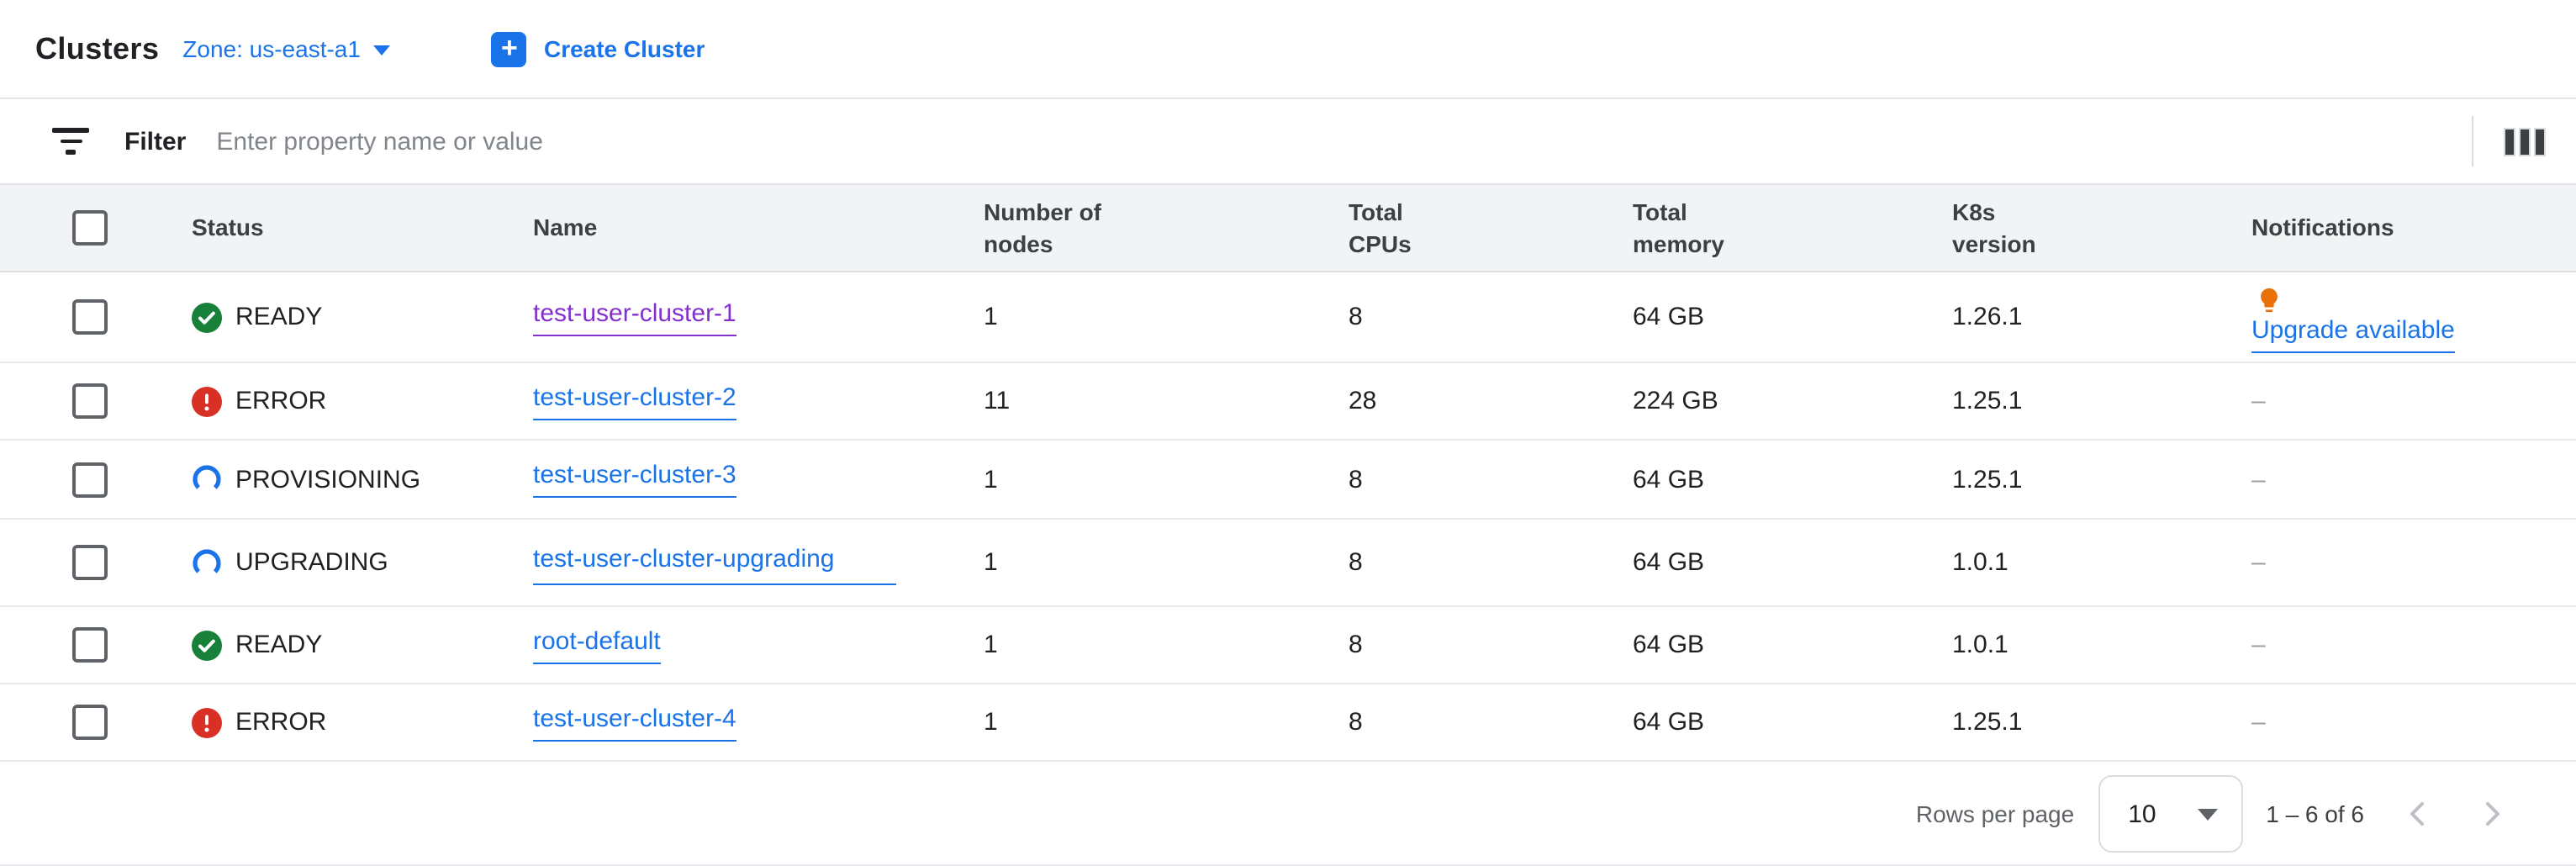  I want to click on notifications-cell: Upgrade available, so click(2414, 317).